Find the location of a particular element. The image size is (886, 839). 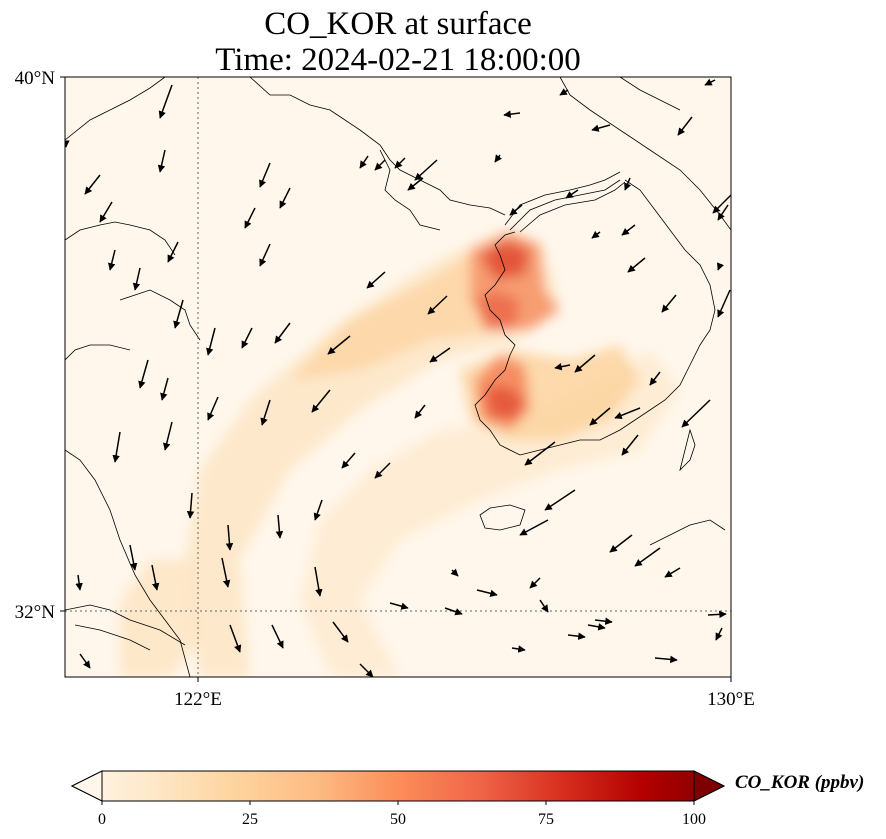

colorbar-tick-0: 0 is located at coordinates (102, 819).